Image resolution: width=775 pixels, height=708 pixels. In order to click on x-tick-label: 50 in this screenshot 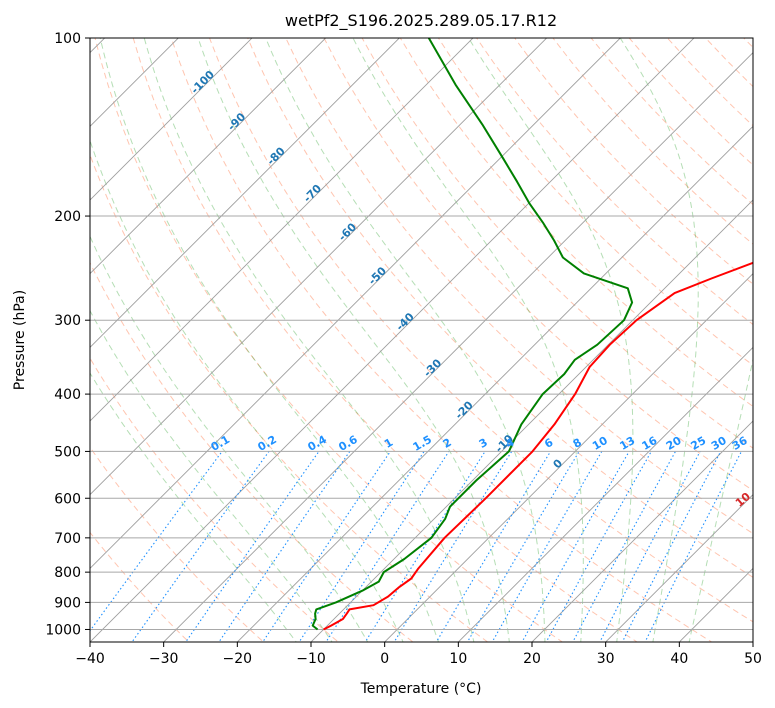, I will do `click(753, 659)`.